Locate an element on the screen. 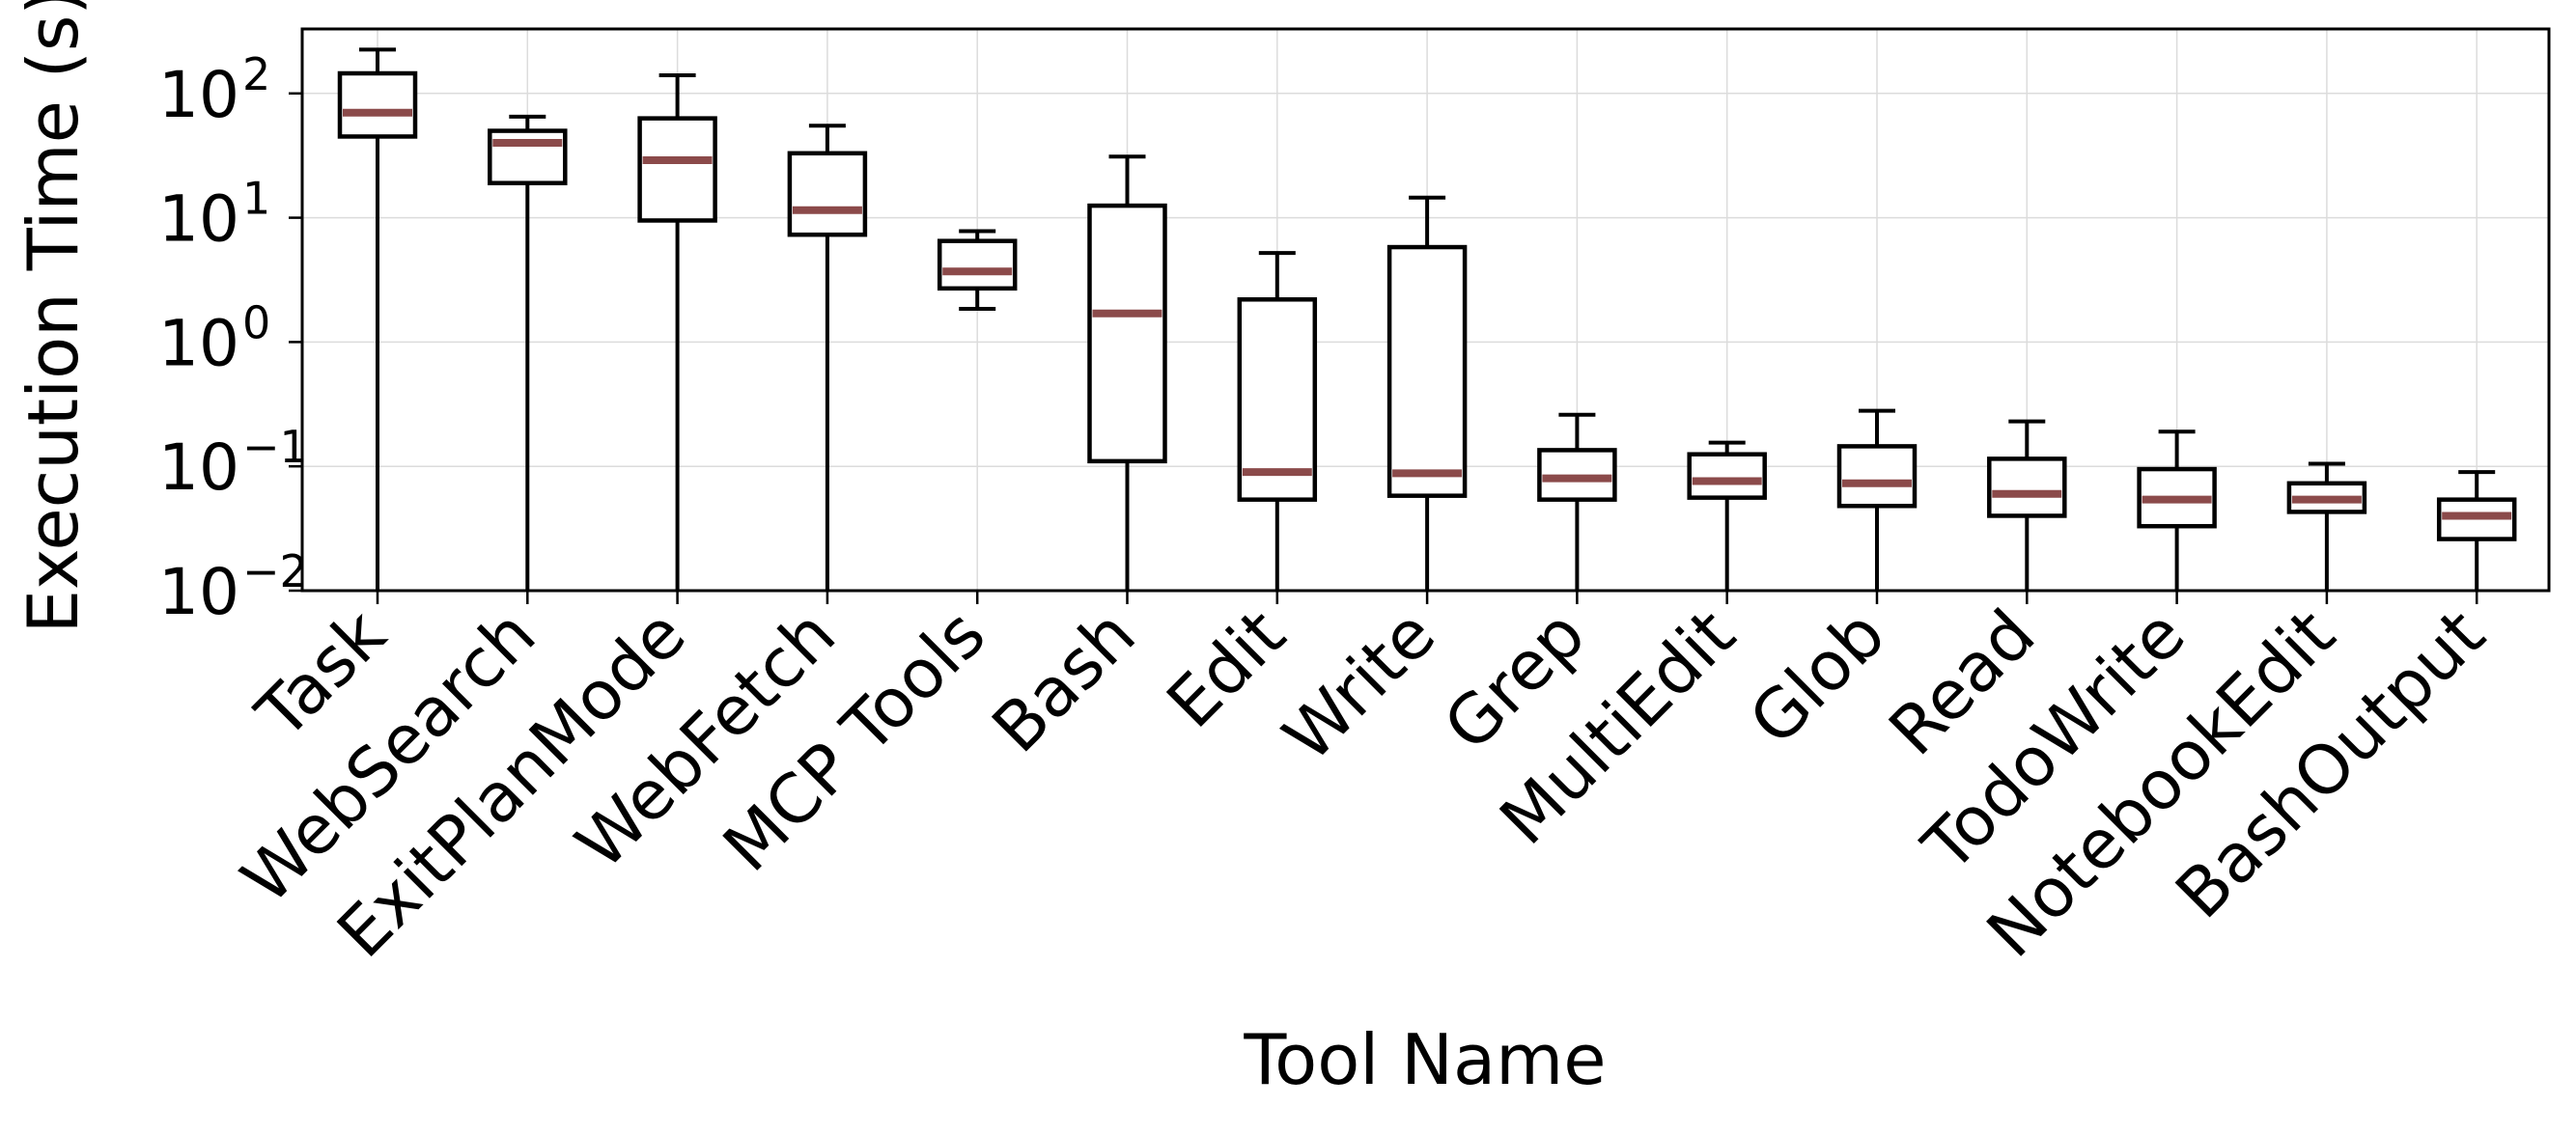 This screenshot has width=2576, height=1134. box-exitplanmode is located at coordinates (677, 331).